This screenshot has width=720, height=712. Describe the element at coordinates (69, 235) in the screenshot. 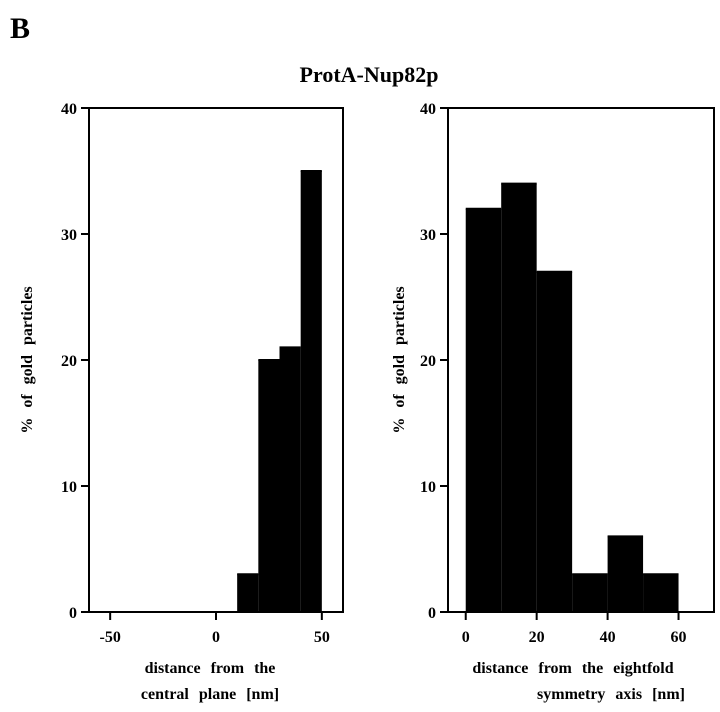

I see `y-tick-label-left-3: 30` at that location.